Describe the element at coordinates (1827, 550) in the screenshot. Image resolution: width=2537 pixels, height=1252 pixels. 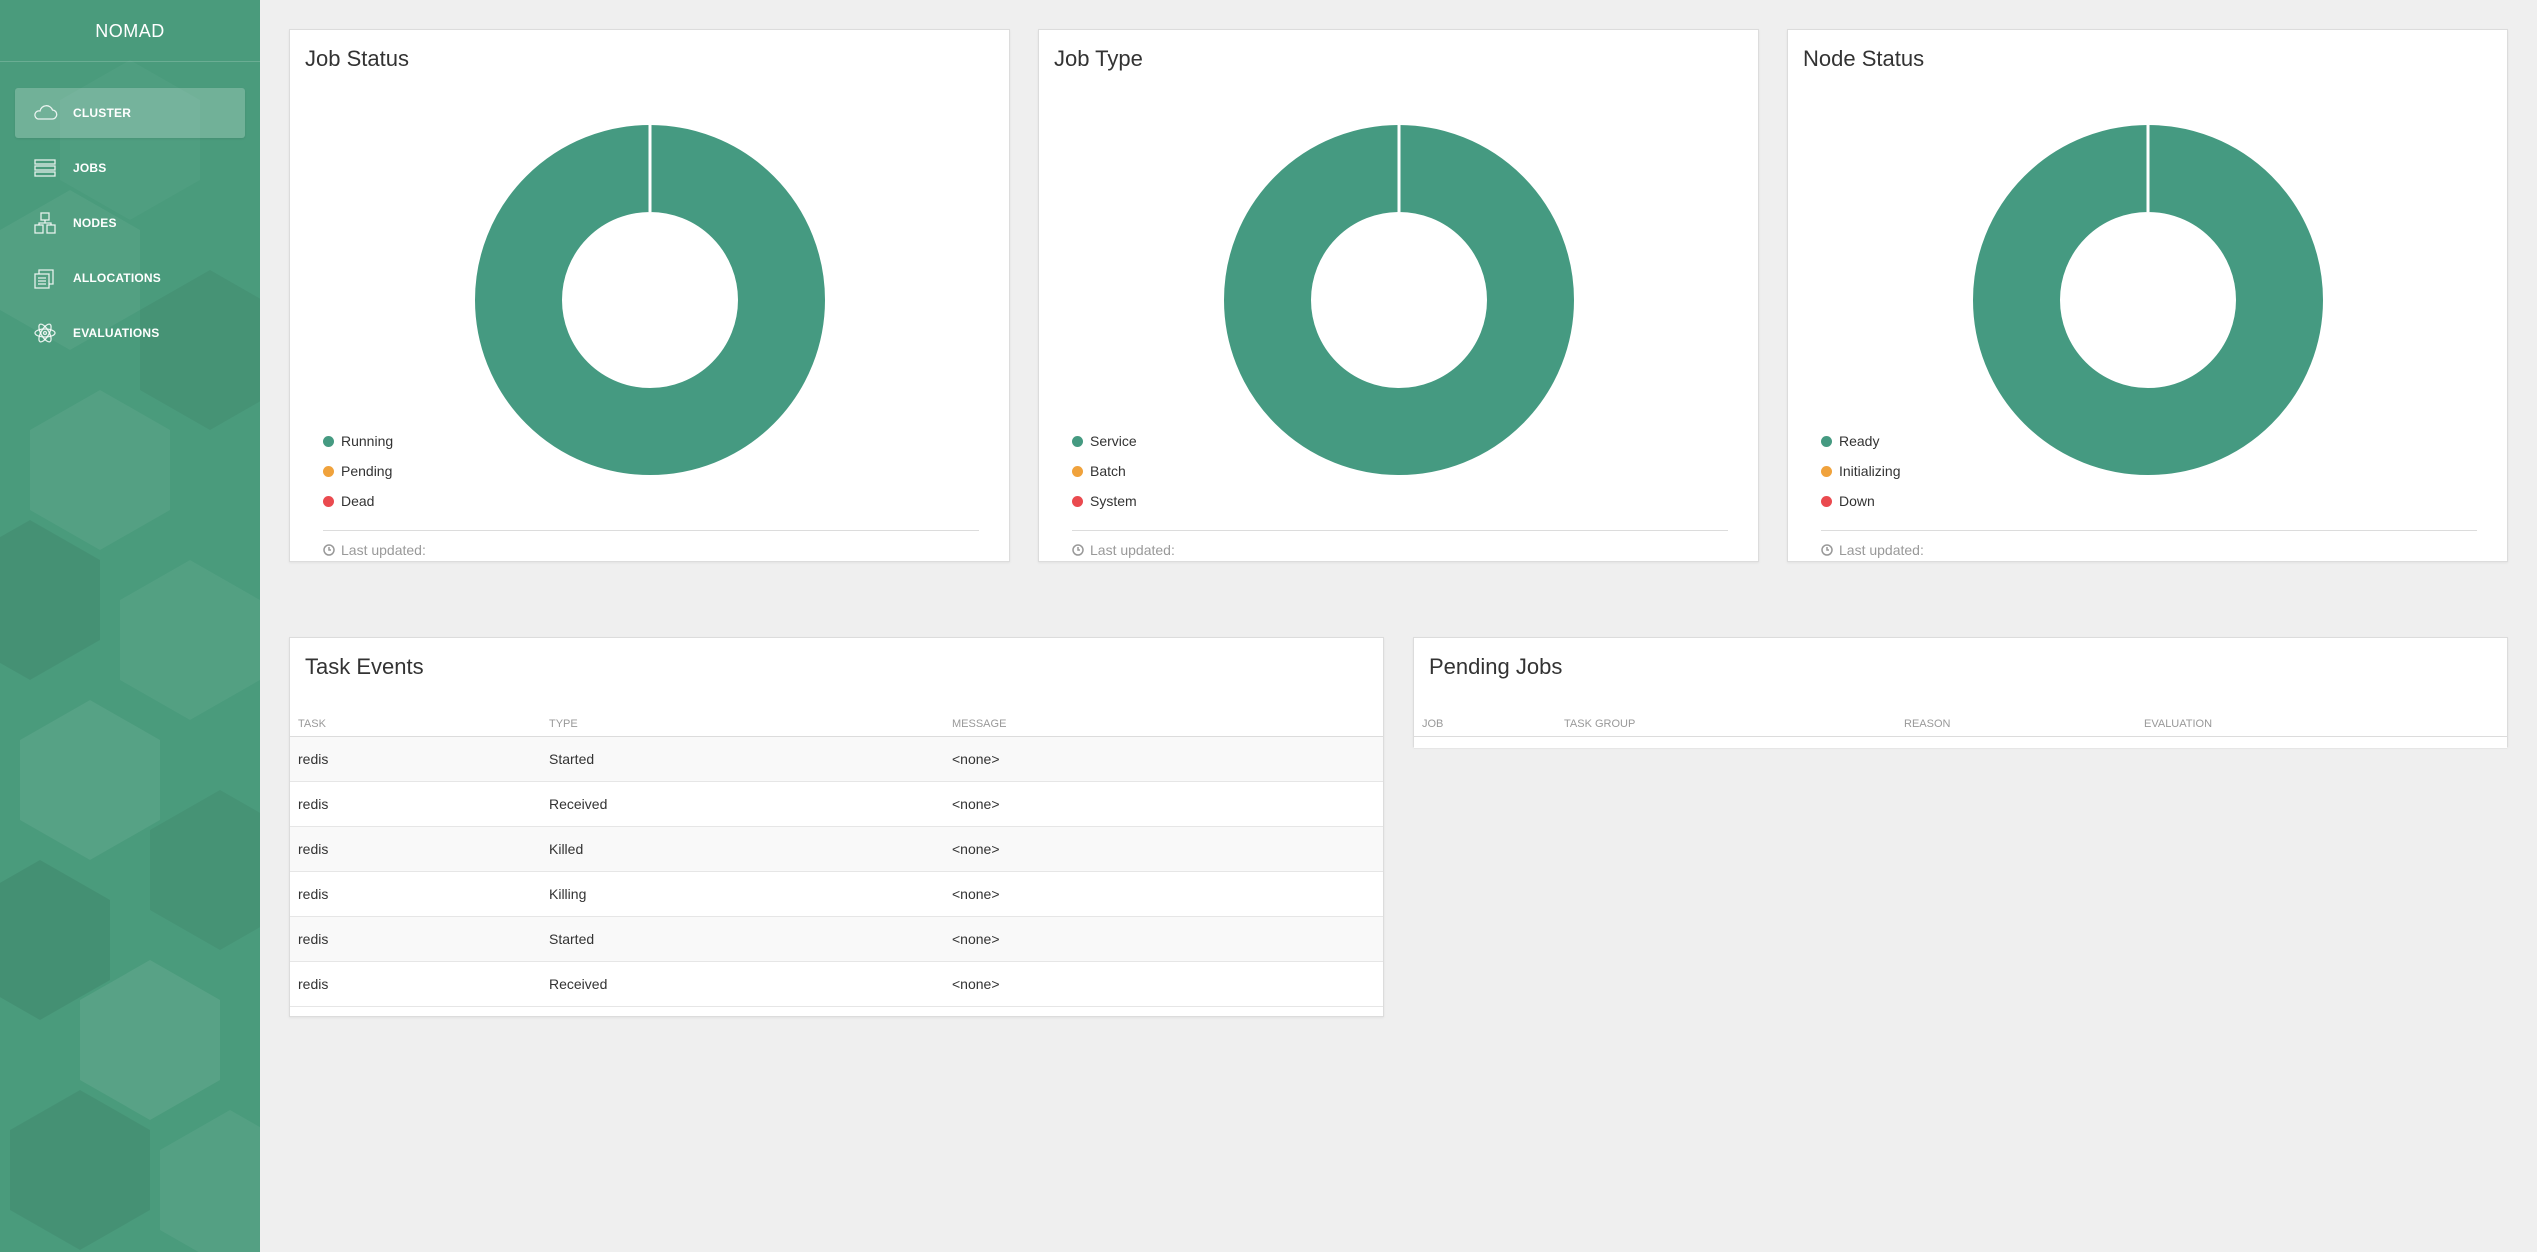
I see `clock-icon` at that location.